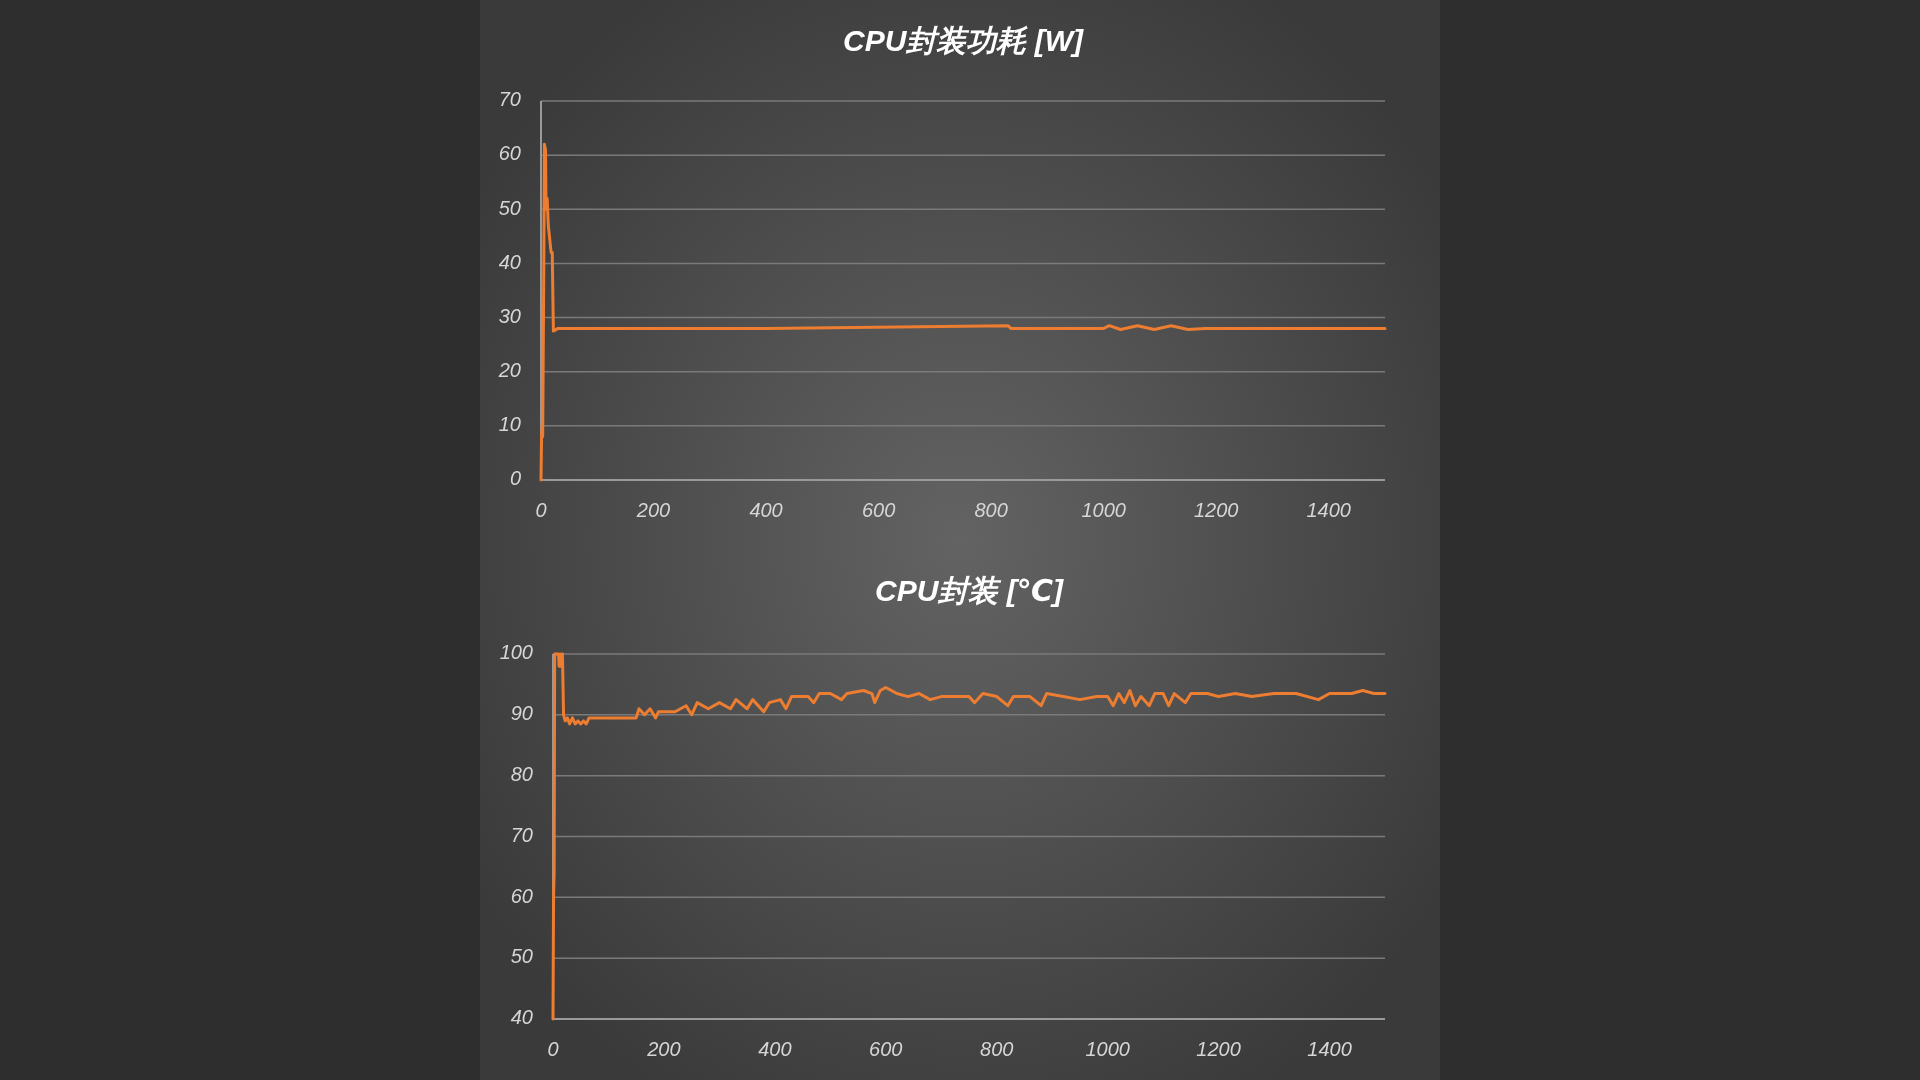 The width and height of the screenshot is (1920, 1080). I want to click on y-tick-label: 80, so click(521, 773).